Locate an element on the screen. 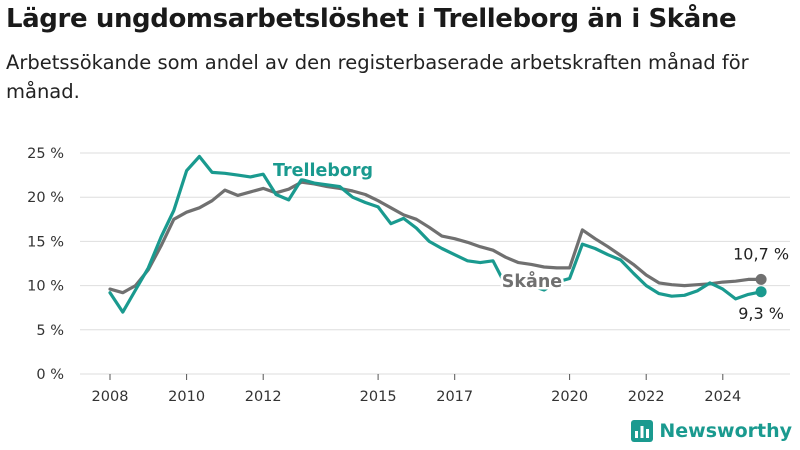  y-tick-label: 25 % is located at coordinates (45, 154).